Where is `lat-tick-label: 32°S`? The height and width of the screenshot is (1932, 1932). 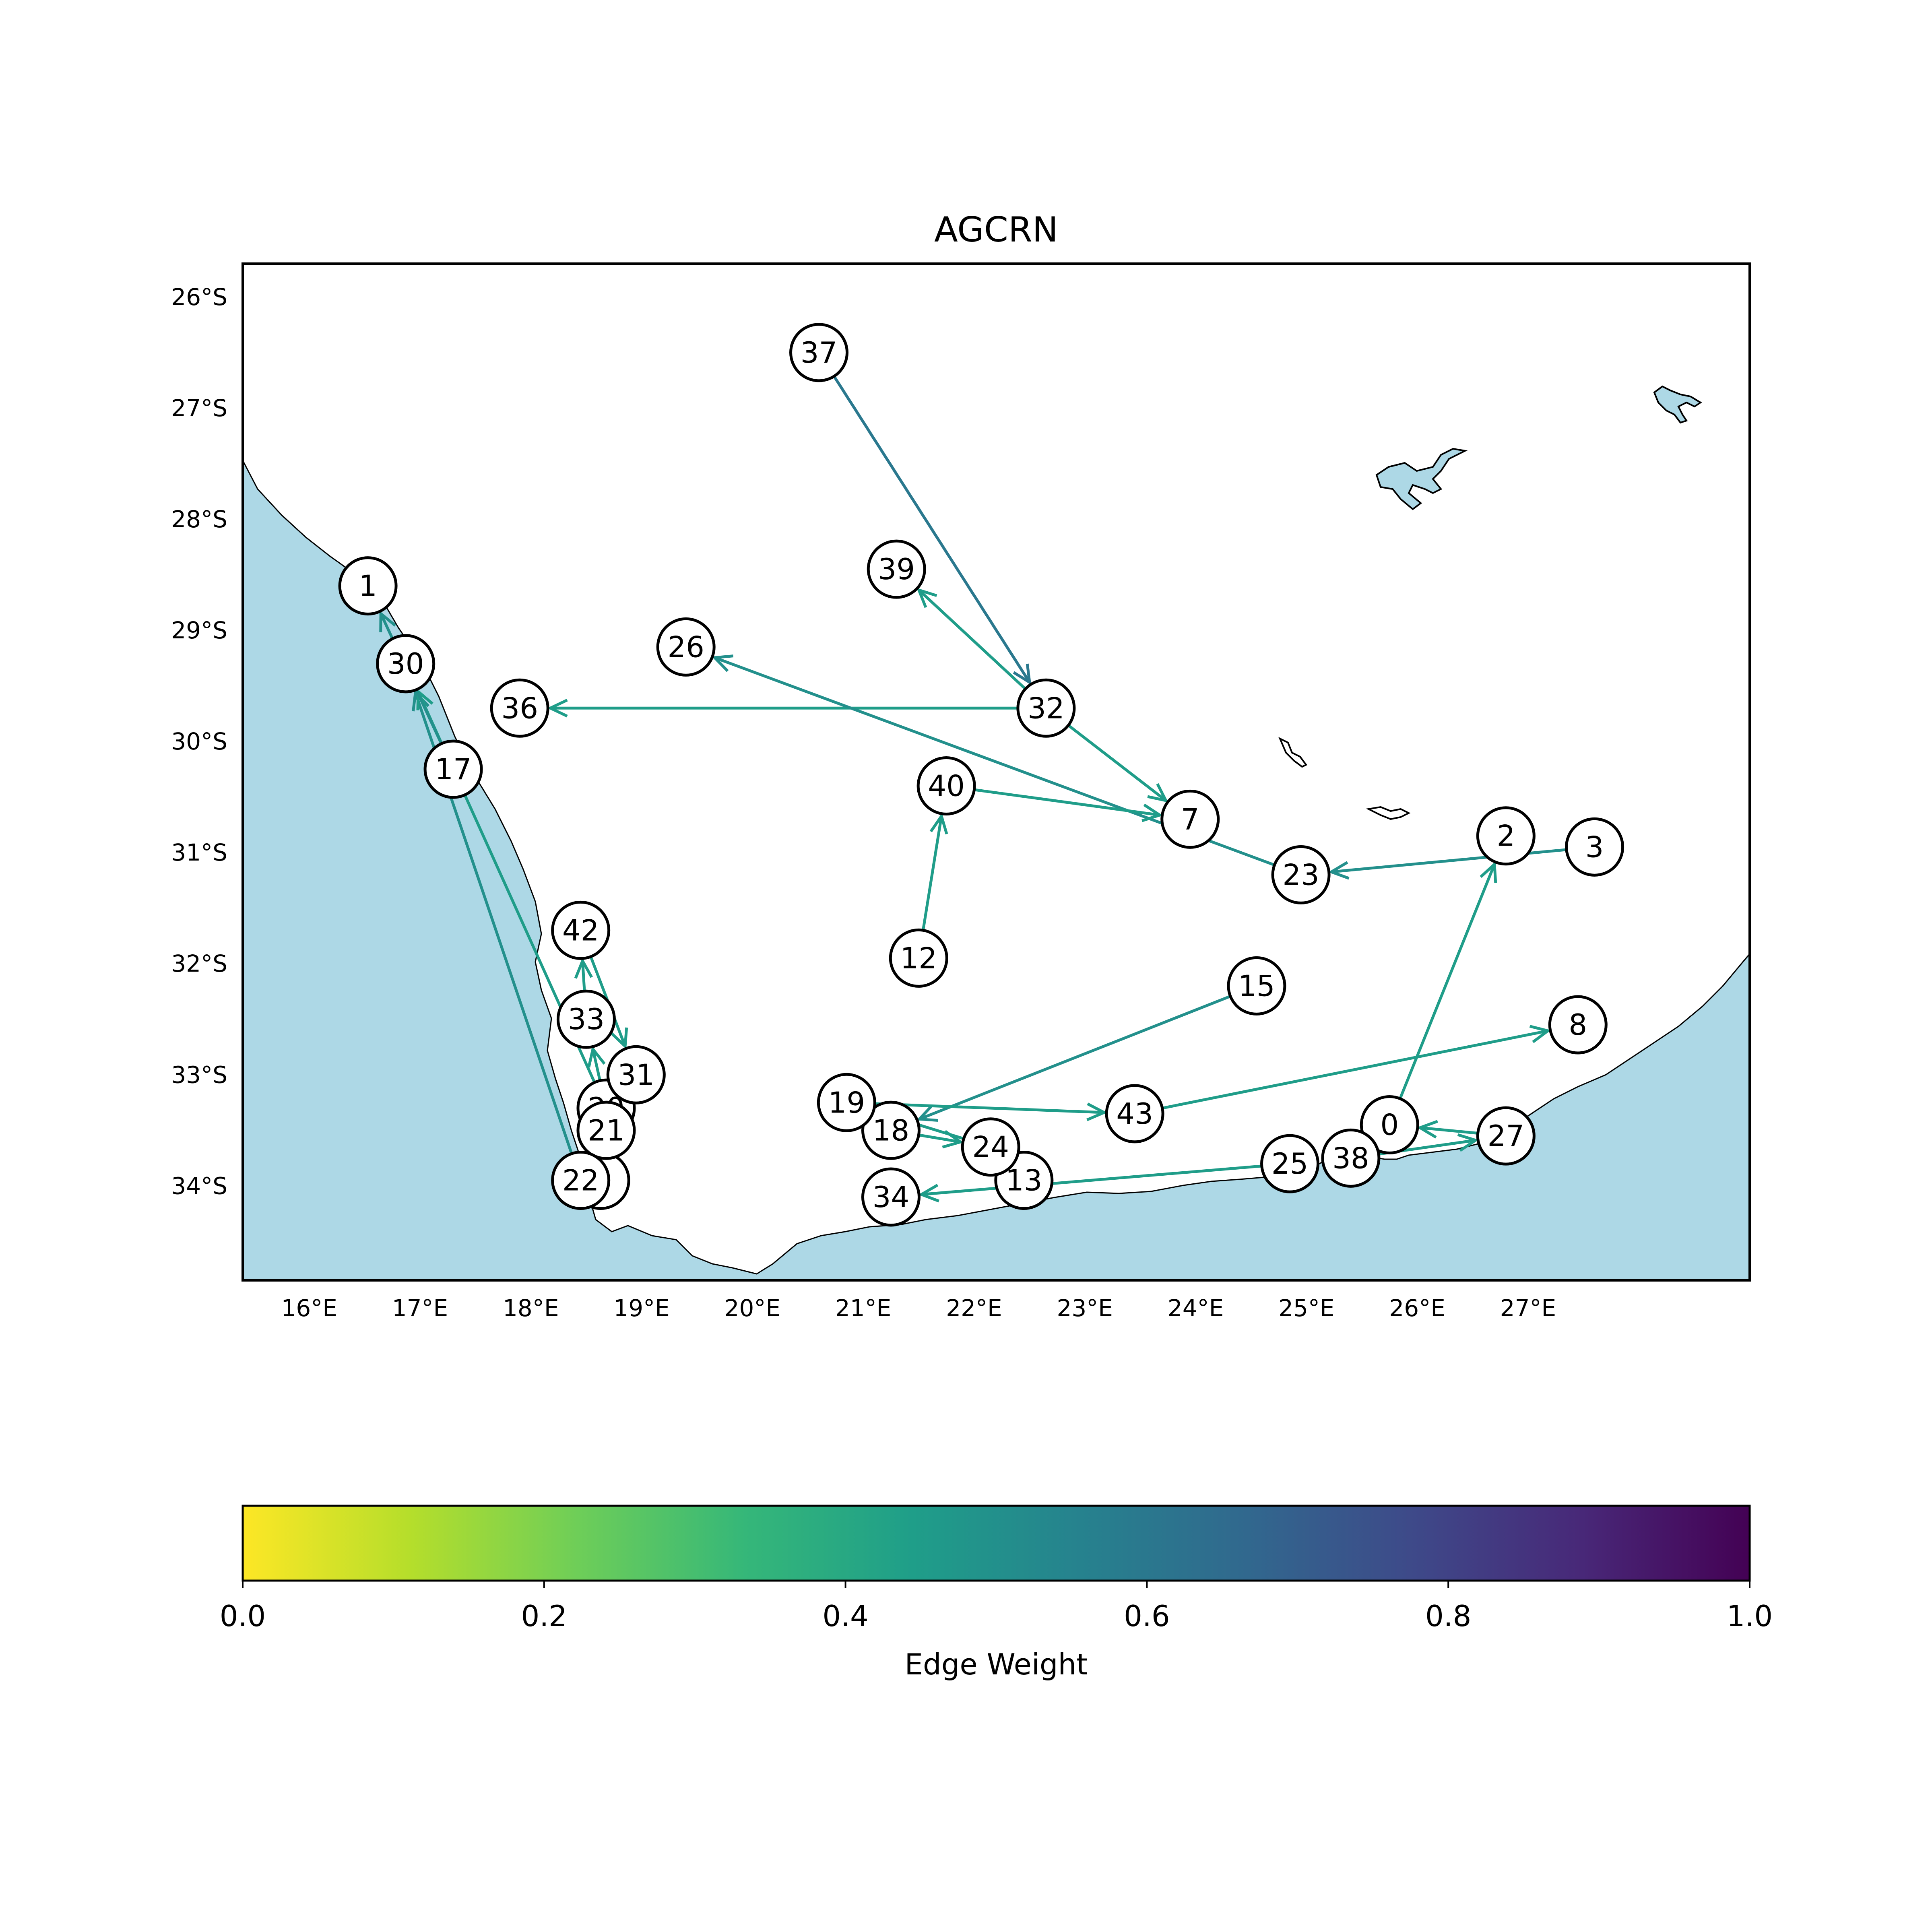
lat-tick-label: 32°S is located at coordinates (199, 964).